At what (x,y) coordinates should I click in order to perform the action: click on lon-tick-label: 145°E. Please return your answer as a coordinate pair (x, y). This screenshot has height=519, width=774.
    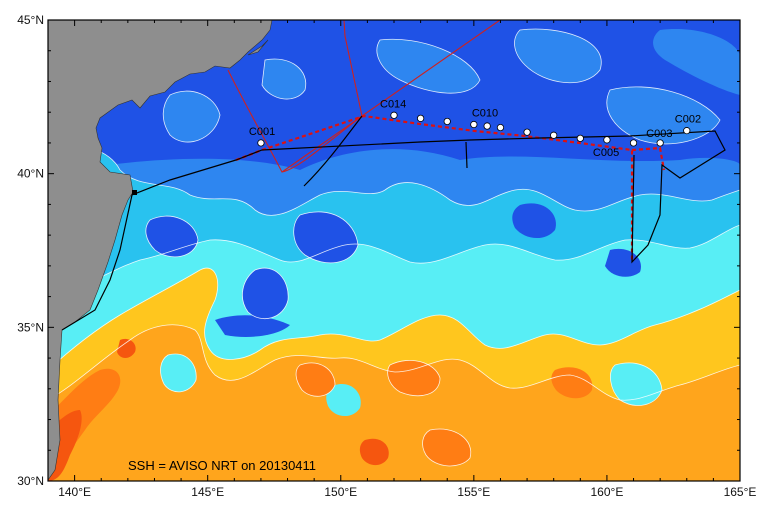
    Looking at the image, I should click on (207, 492).